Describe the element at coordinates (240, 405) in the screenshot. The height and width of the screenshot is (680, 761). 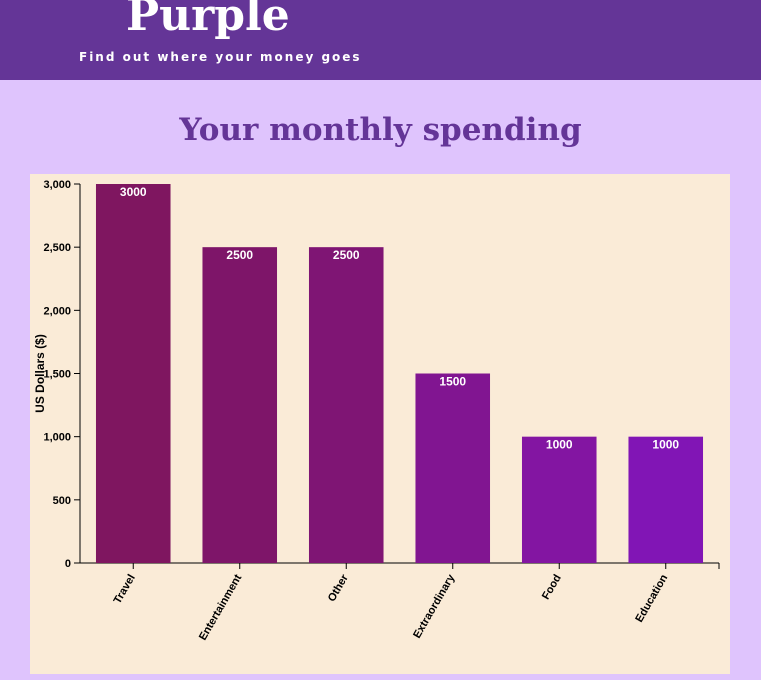
I see `bar-entertainment` at that location.